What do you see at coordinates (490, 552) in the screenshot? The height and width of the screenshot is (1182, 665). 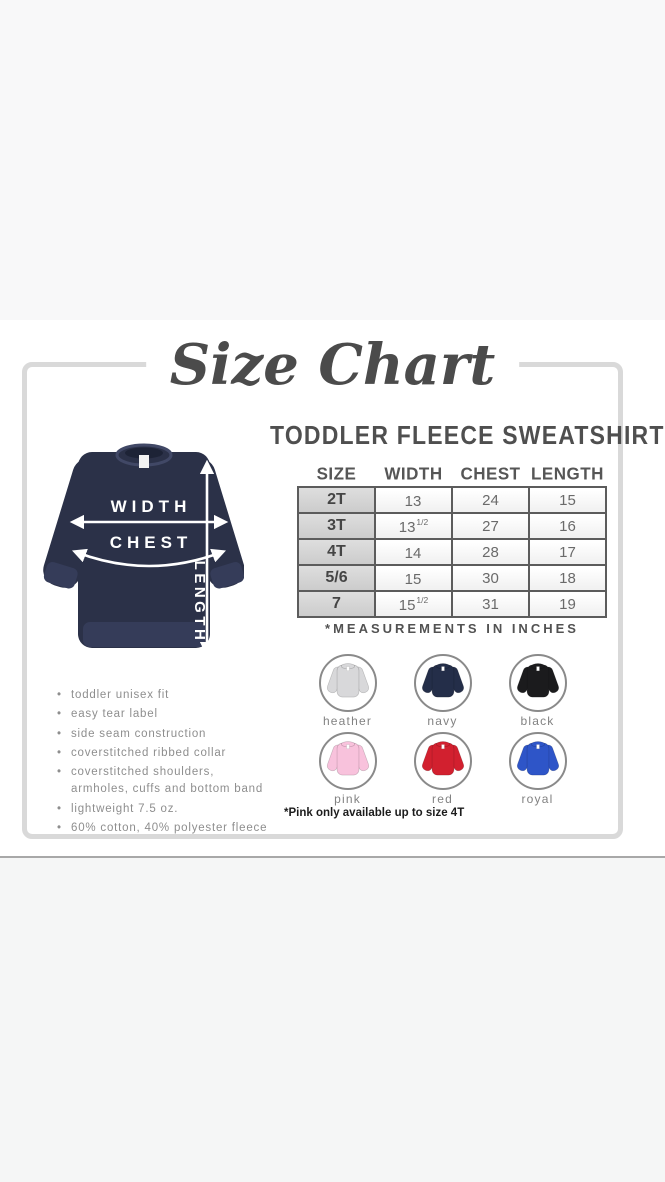 I see `chest-cell: 28` at bounding box center [490, 552].